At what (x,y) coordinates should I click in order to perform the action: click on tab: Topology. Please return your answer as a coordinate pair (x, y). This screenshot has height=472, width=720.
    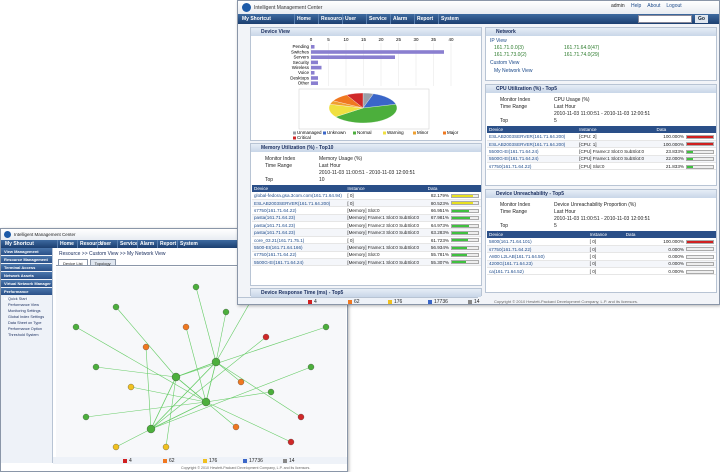
    Looking at the image, I should click on (102, 262).